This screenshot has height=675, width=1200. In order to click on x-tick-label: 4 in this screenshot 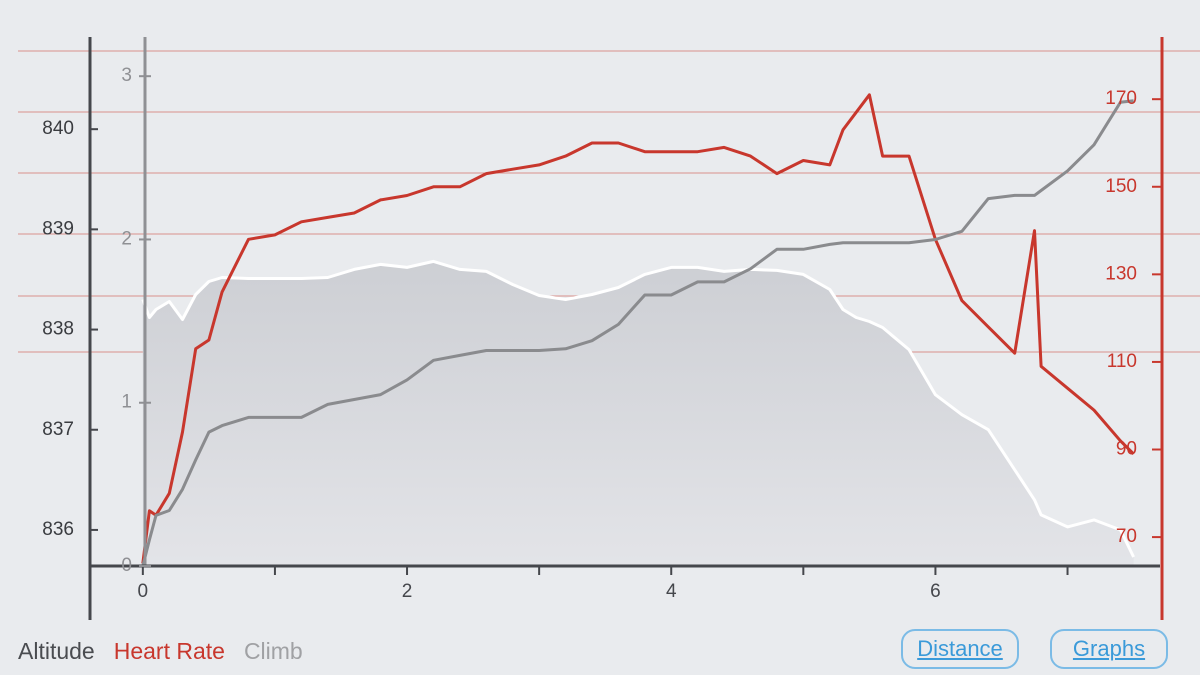, I will do `click(671, 591)`.